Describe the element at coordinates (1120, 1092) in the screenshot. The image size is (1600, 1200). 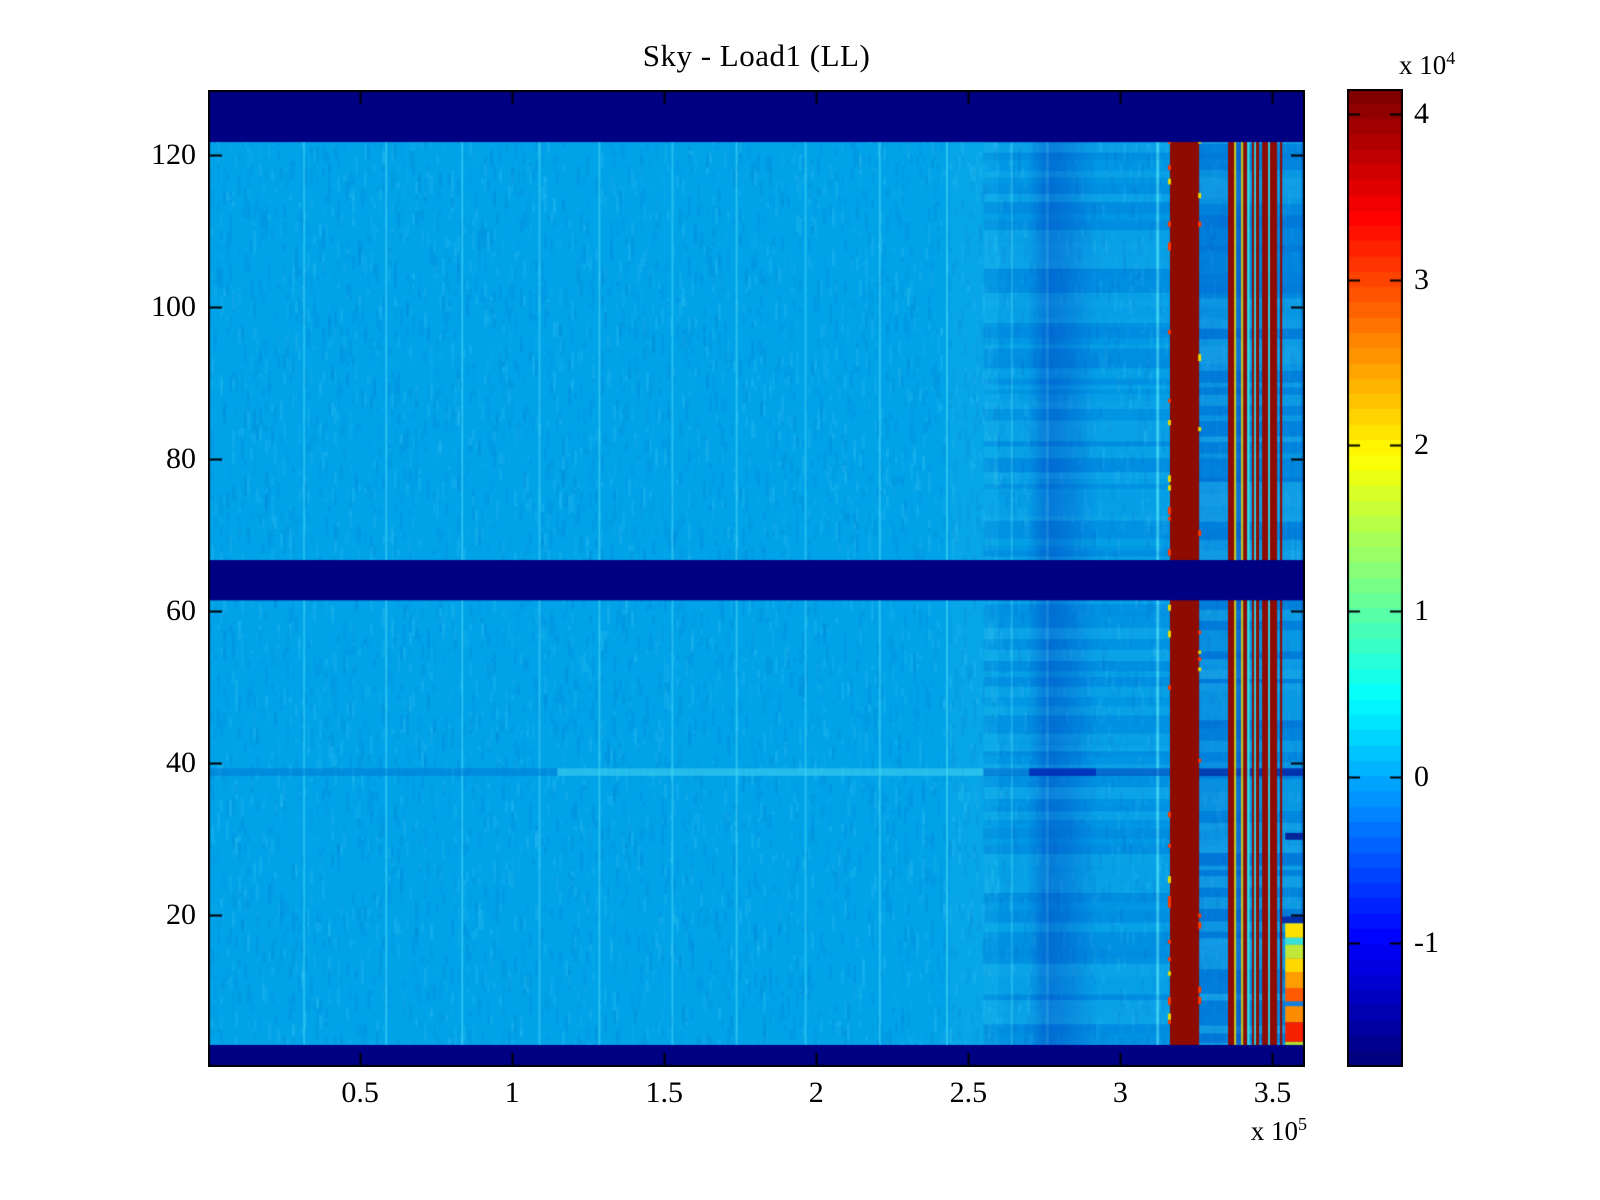
I see `x-tick-label: 3` at that location.